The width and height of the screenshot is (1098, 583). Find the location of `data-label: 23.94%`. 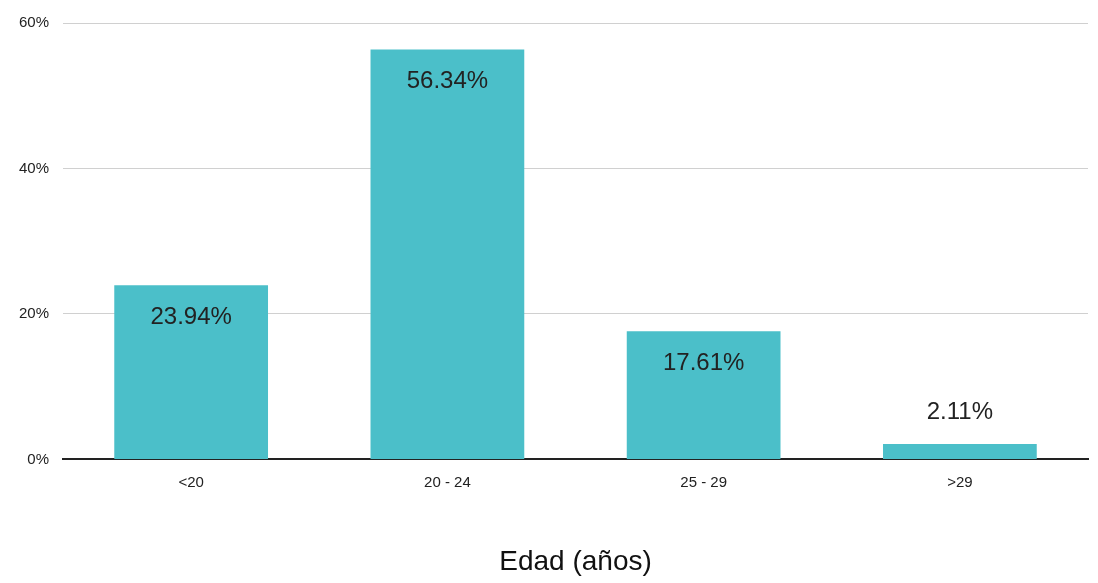

data-label: 23.94% is located at coordinates (191, 315).